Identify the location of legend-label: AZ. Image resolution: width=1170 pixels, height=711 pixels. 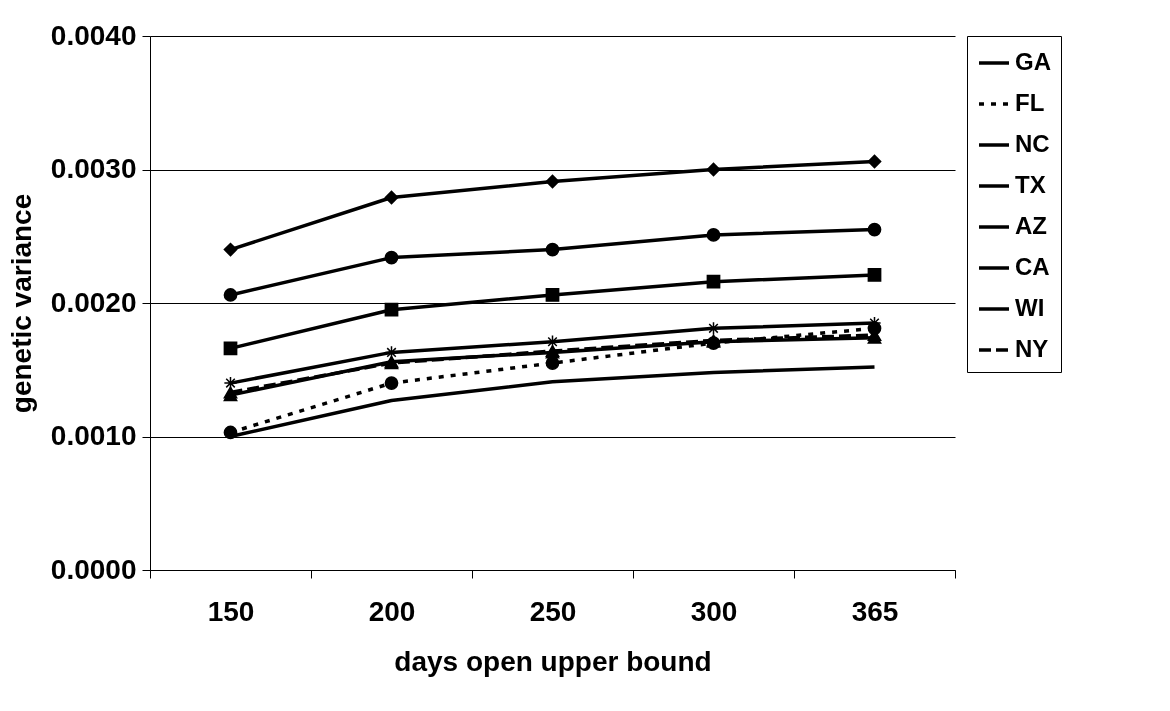
(1031, 225).